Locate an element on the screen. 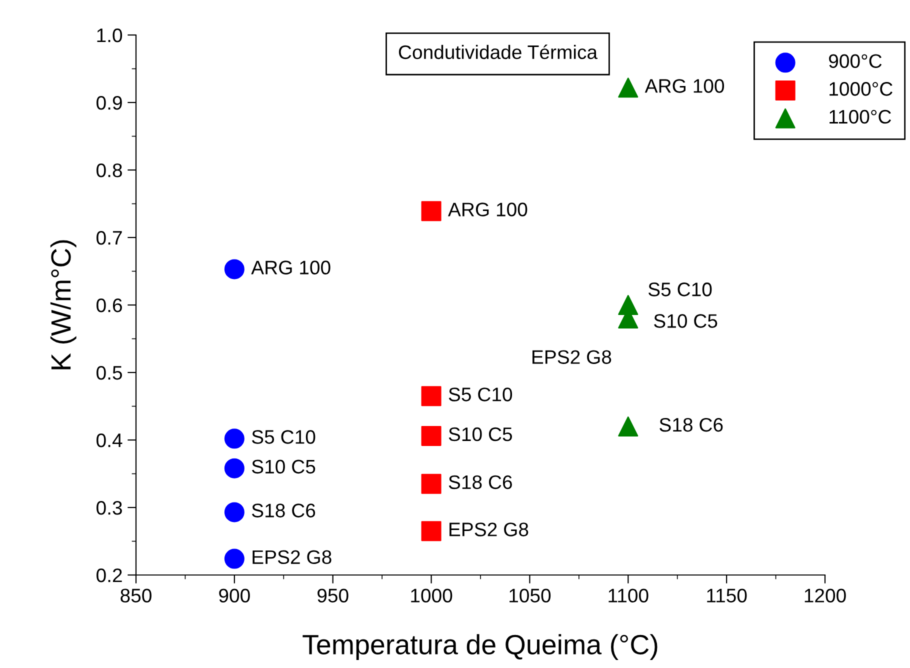 This screenshot has width=910, height=668. y-tick-label: 0.3 is located at coordinates (109, 507).